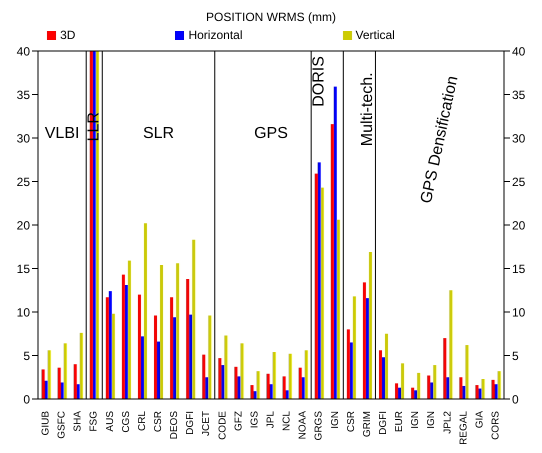 The height and width of the screenshot is (453, 542). I want to click on y2-tick-label: 35, so click(519, 95).